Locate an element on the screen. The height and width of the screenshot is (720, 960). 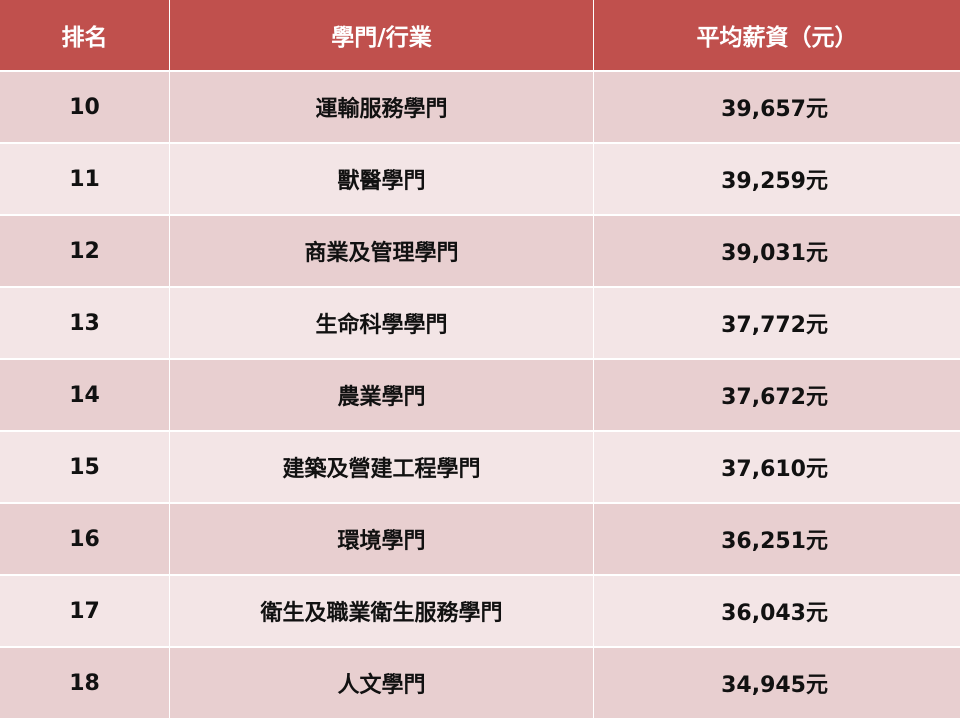
salary-cell: 34,945元 is located at coordinates (777, 684).